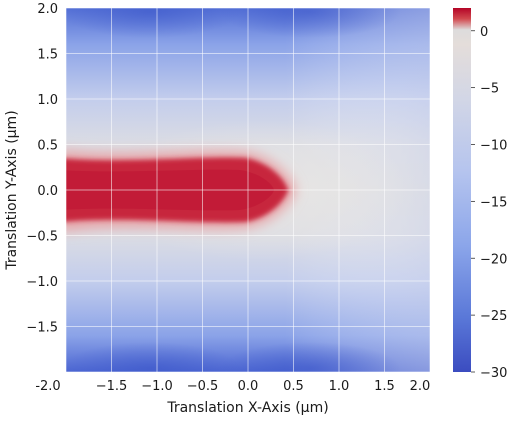  Describe the element at coordinates (42, 169) in the screenshot. I see `y-axis-ticks: 2.0 1.5 1.0 0.5 0.0 −0.5 −1.0 −1.5` at that location.